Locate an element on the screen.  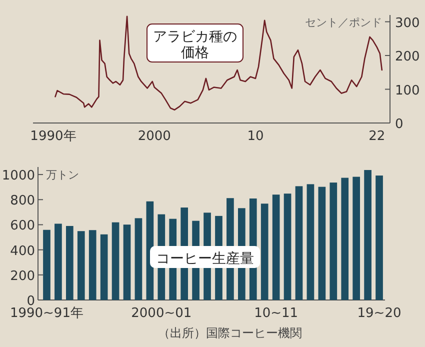
x-tick-label: 10 is located at coordinates (255, 136).